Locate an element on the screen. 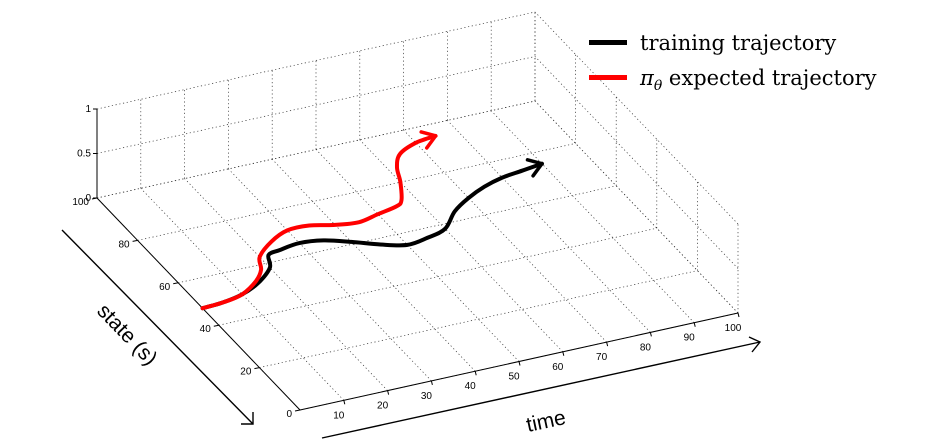 This screenshot has height=445, width=935. x-tick-label: 40 is located at coordinates (471, 386).